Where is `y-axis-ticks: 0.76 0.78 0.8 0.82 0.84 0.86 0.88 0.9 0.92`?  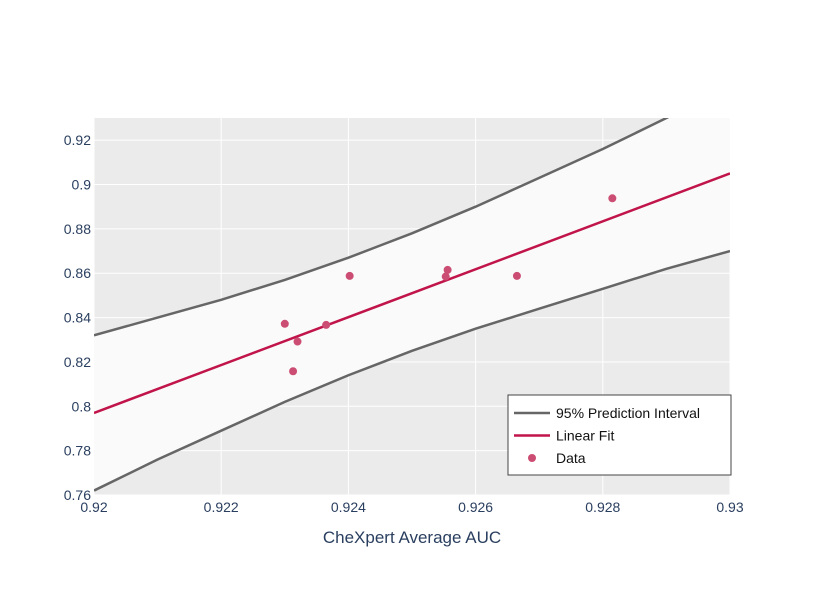 y-axis-ticks: 0.76 0.78 0.8 0.82 0.84 0.86 0.88 0.9 0.92 is located at coordinates (77, 317).